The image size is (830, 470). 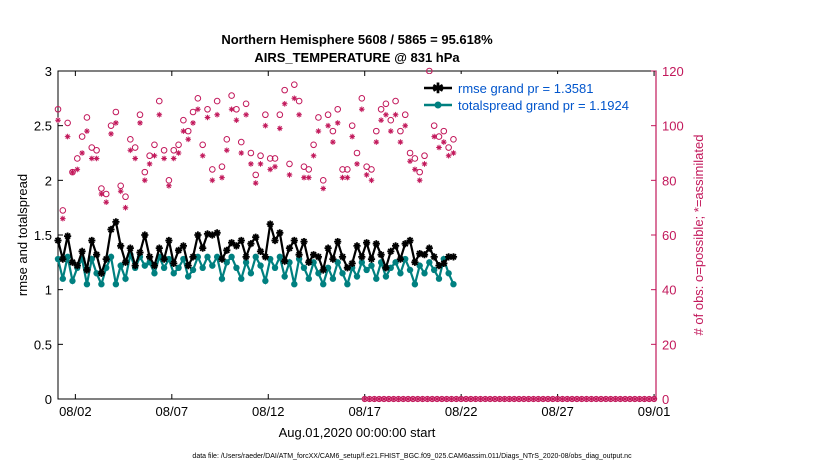 I want to click on x-tick-label: 08/22, so click(x=461, y=411).